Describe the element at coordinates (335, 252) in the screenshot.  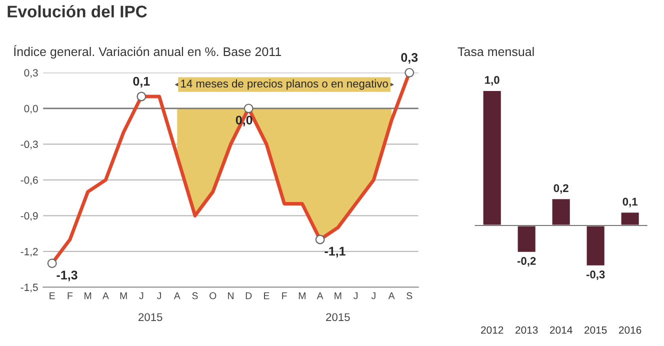
I see `data-label: -1,1` at that location.